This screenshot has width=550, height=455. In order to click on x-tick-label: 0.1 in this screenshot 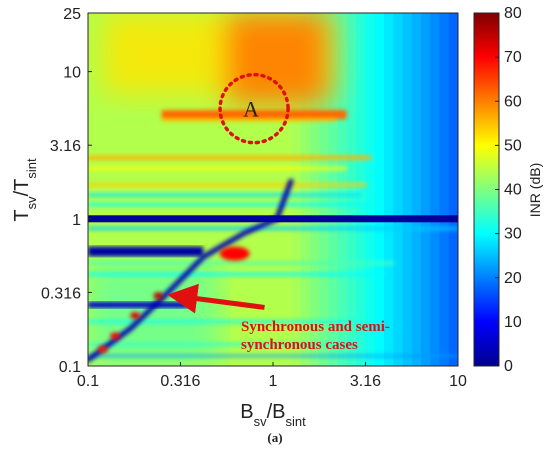, I will do `click(88, 381)`.